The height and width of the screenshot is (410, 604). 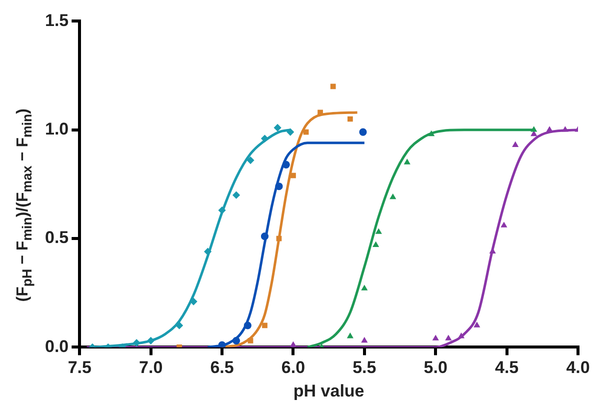 What do you see at coordinates (151, 368) in the screenshot?
I see `x-tick-label: 7.0` at bounding box center [151, 368].